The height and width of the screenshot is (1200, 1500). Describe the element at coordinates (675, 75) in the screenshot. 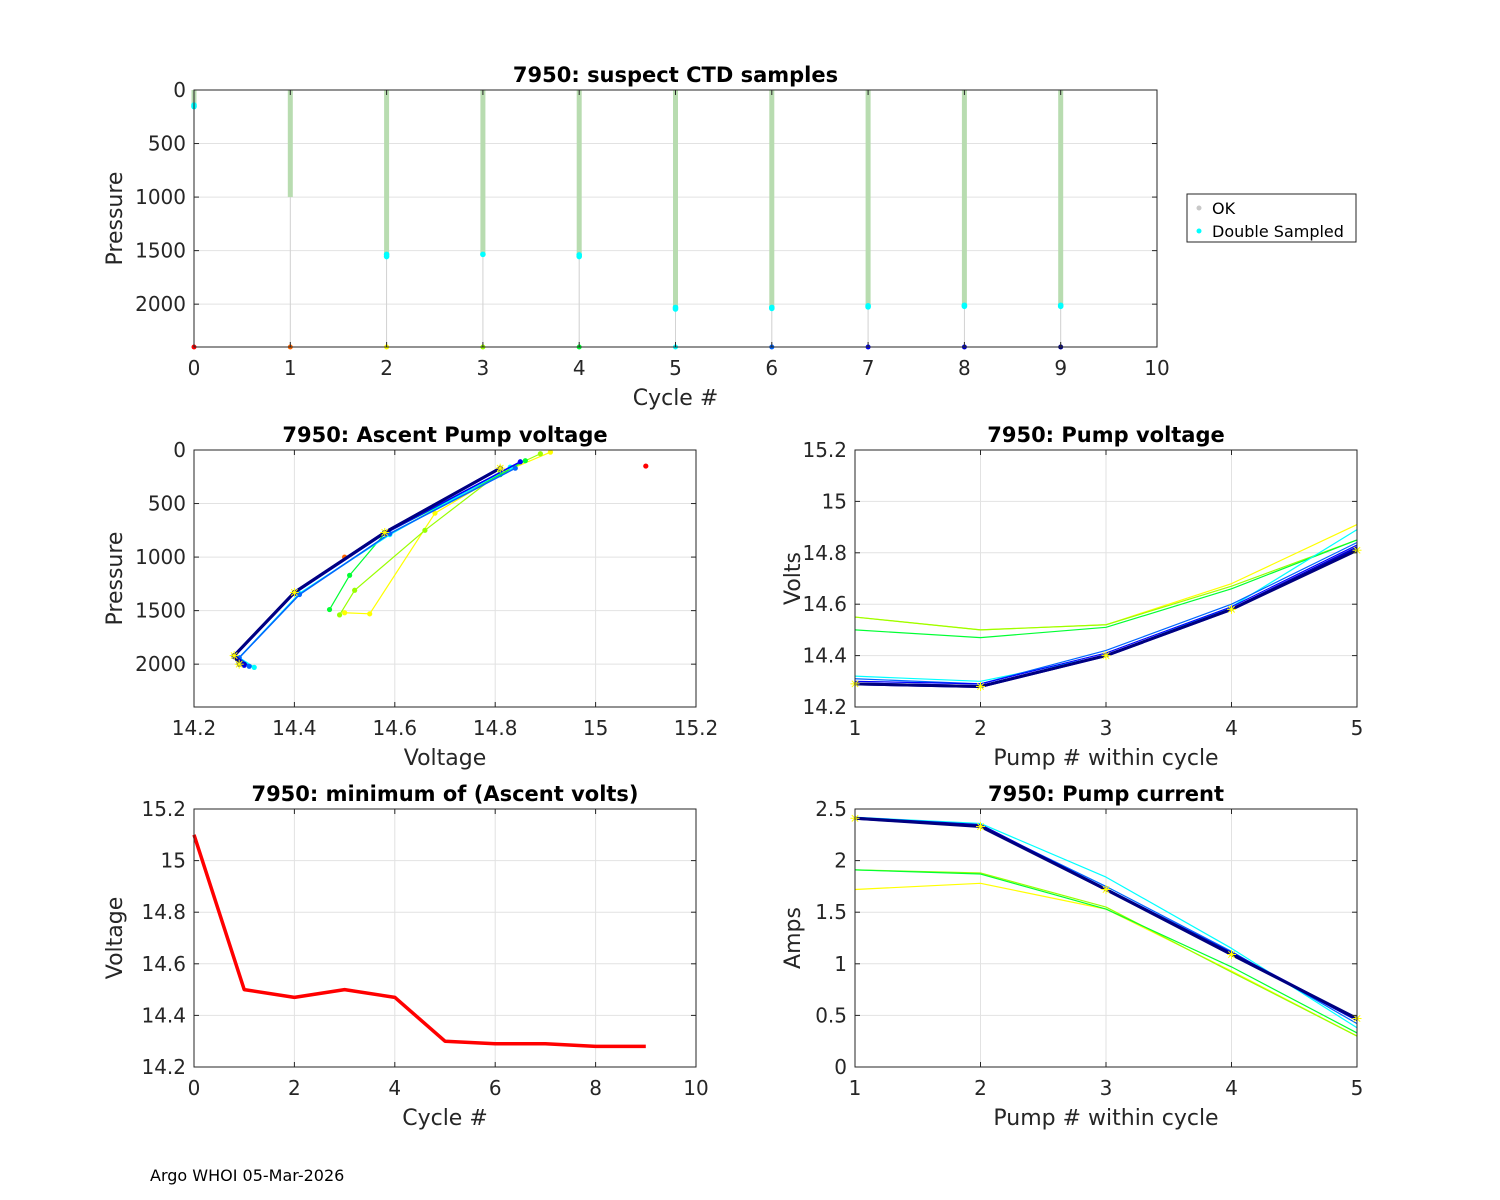

I see `chart-title: 7950: suspect CTD samples` at that location.